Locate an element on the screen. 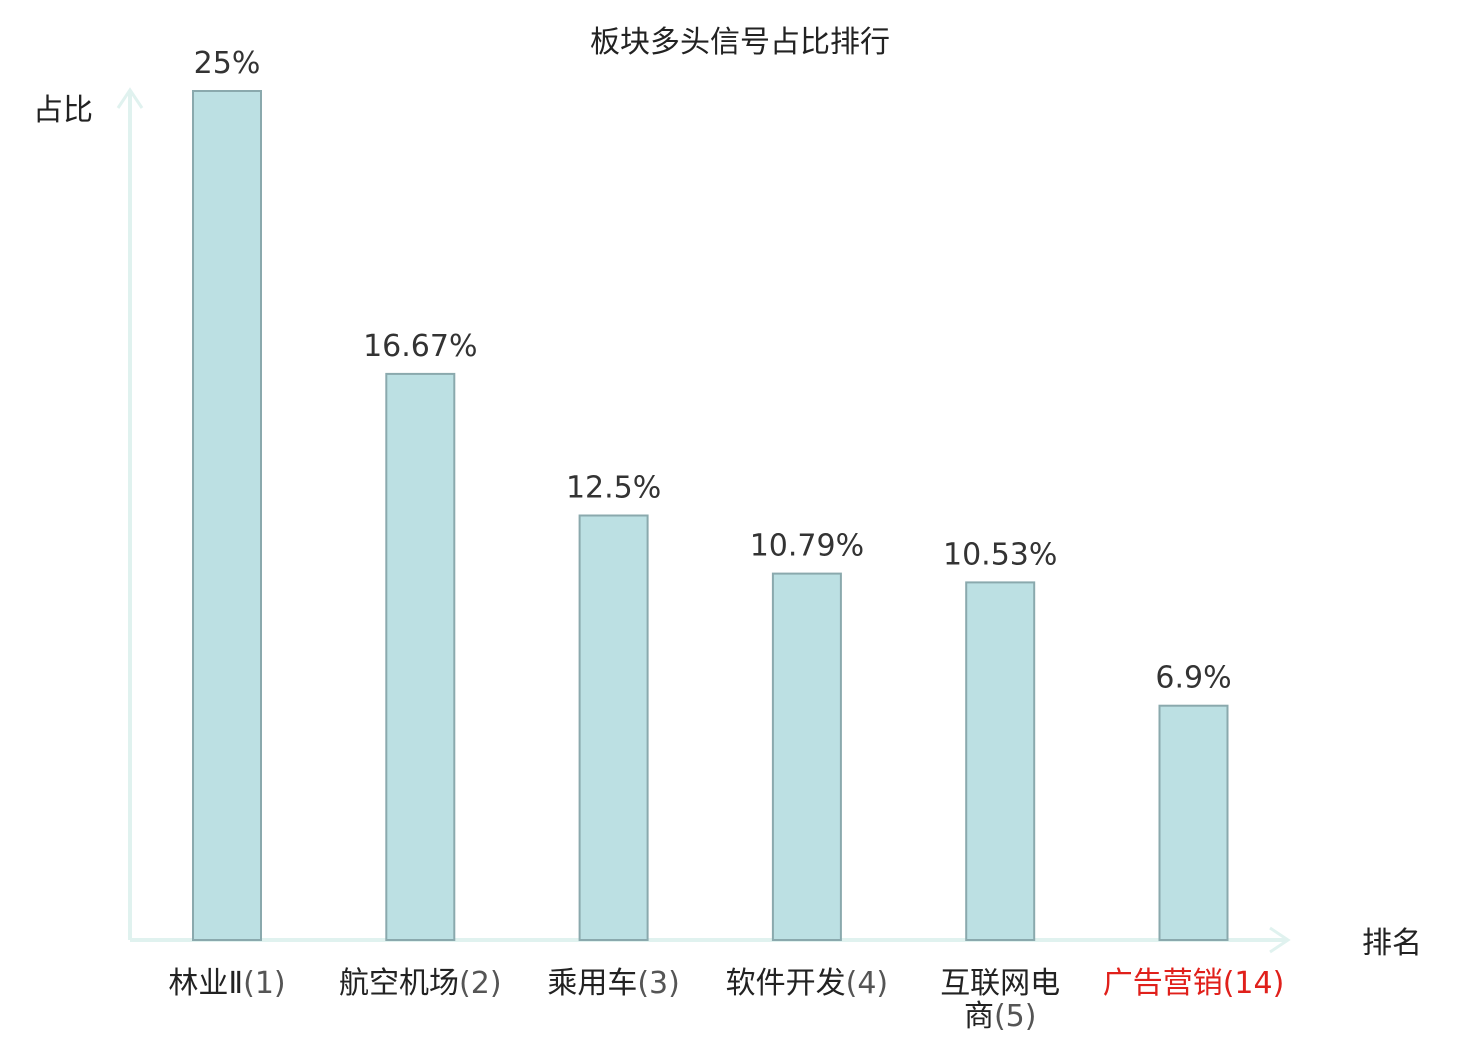 This screenshot has height=1044, width=1480. data-label-2: 16.67% is located at coordinates (420, 346).